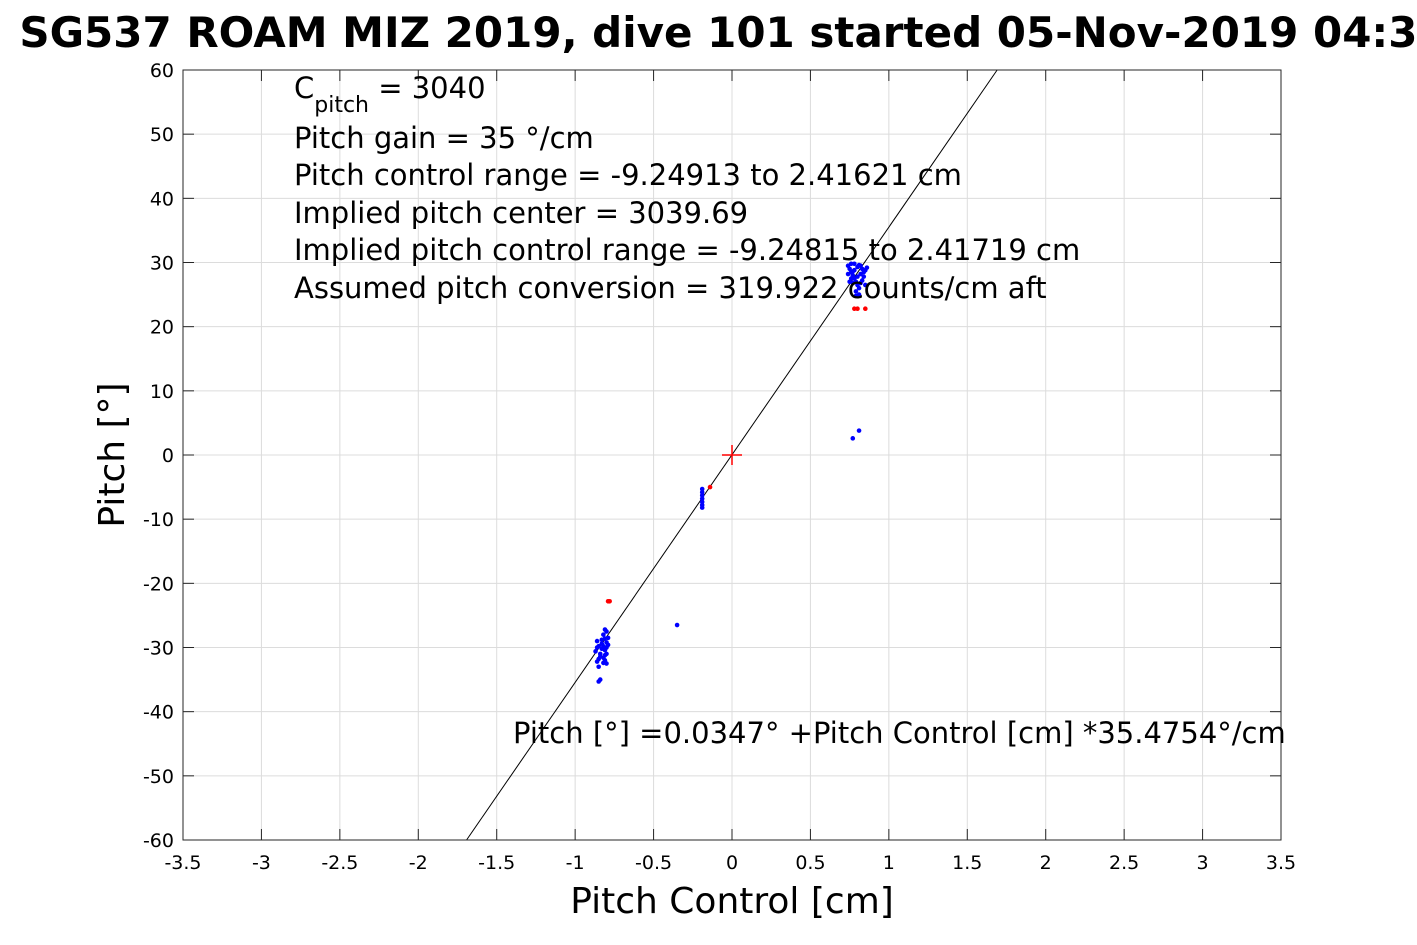  Describe the element at coordinates (1124, 863) in the screenshot. I see `x-tick-label: 2.5` at that location.